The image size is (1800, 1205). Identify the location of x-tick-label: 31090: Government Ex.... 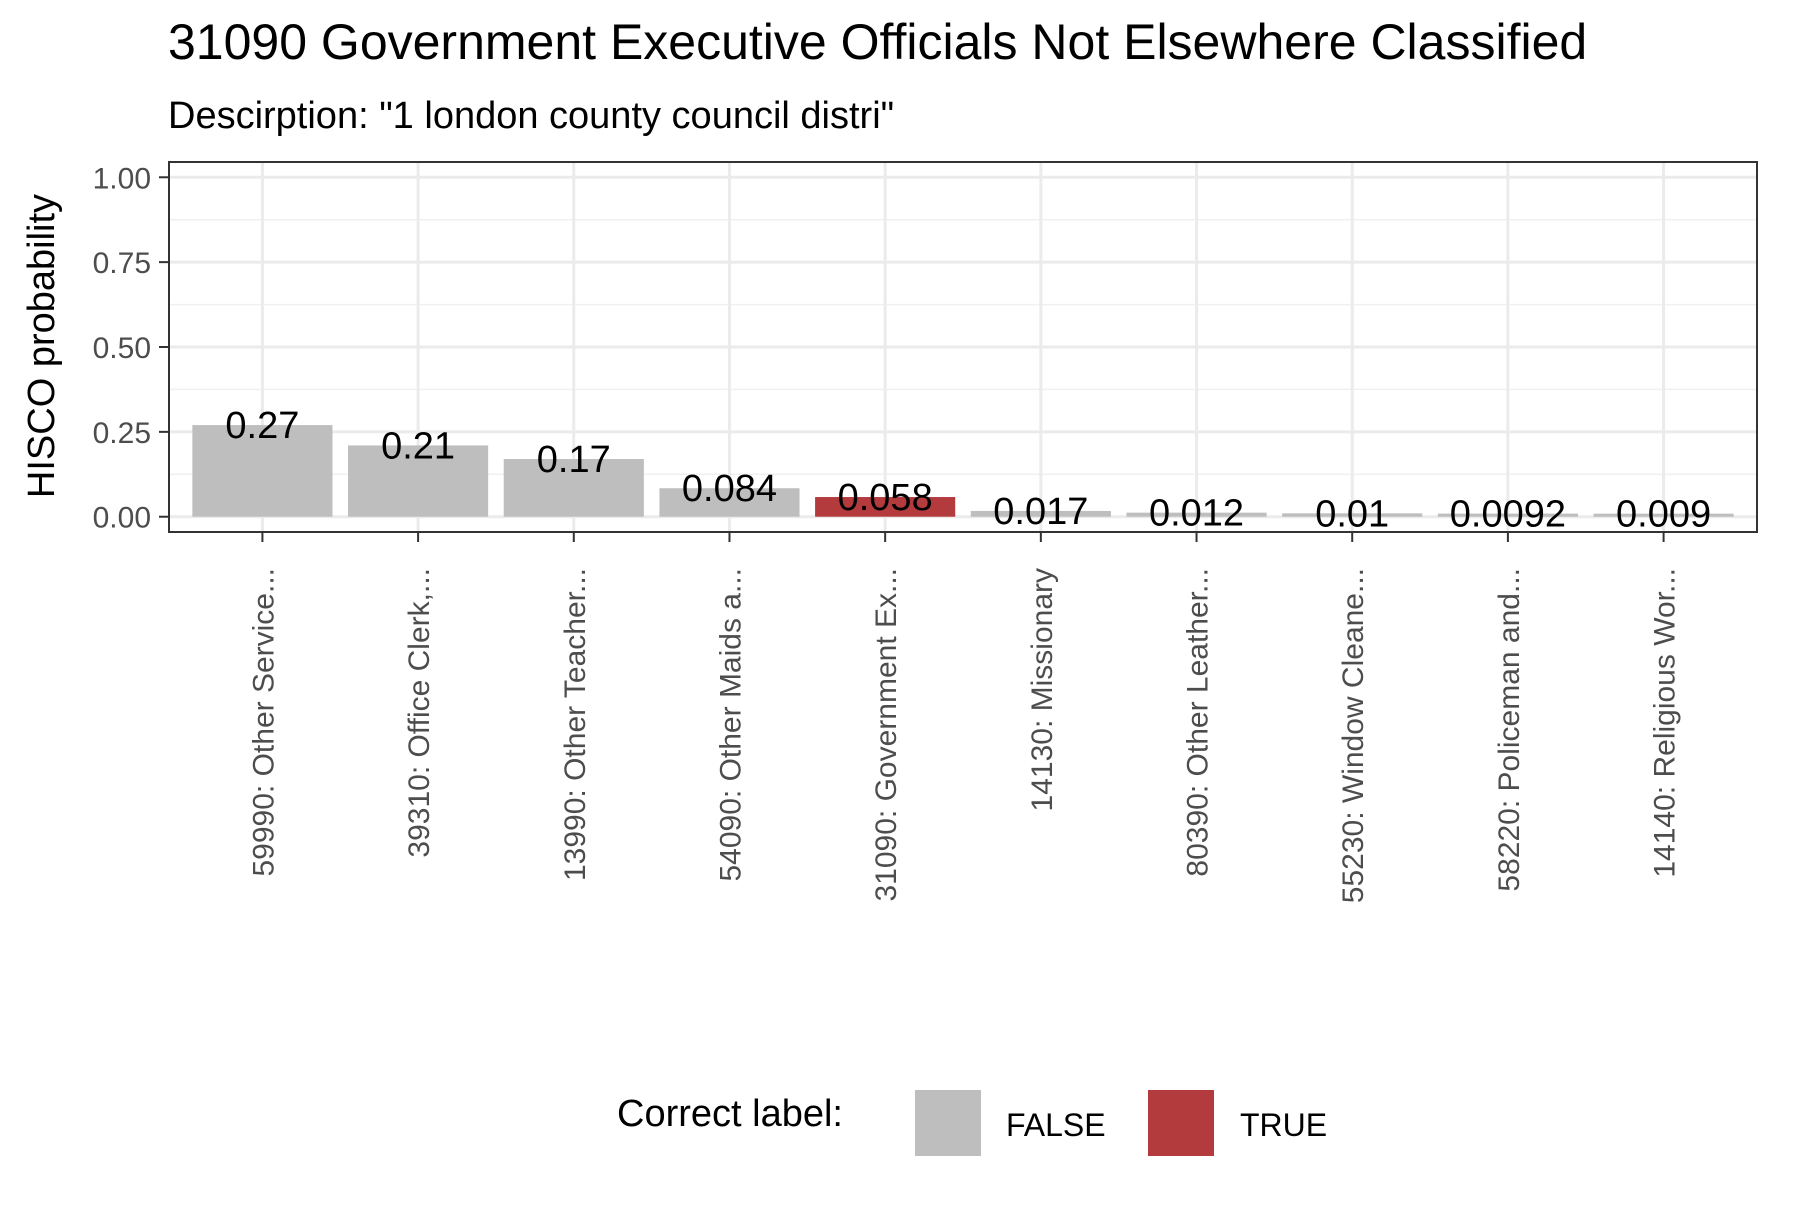
(886, 735).